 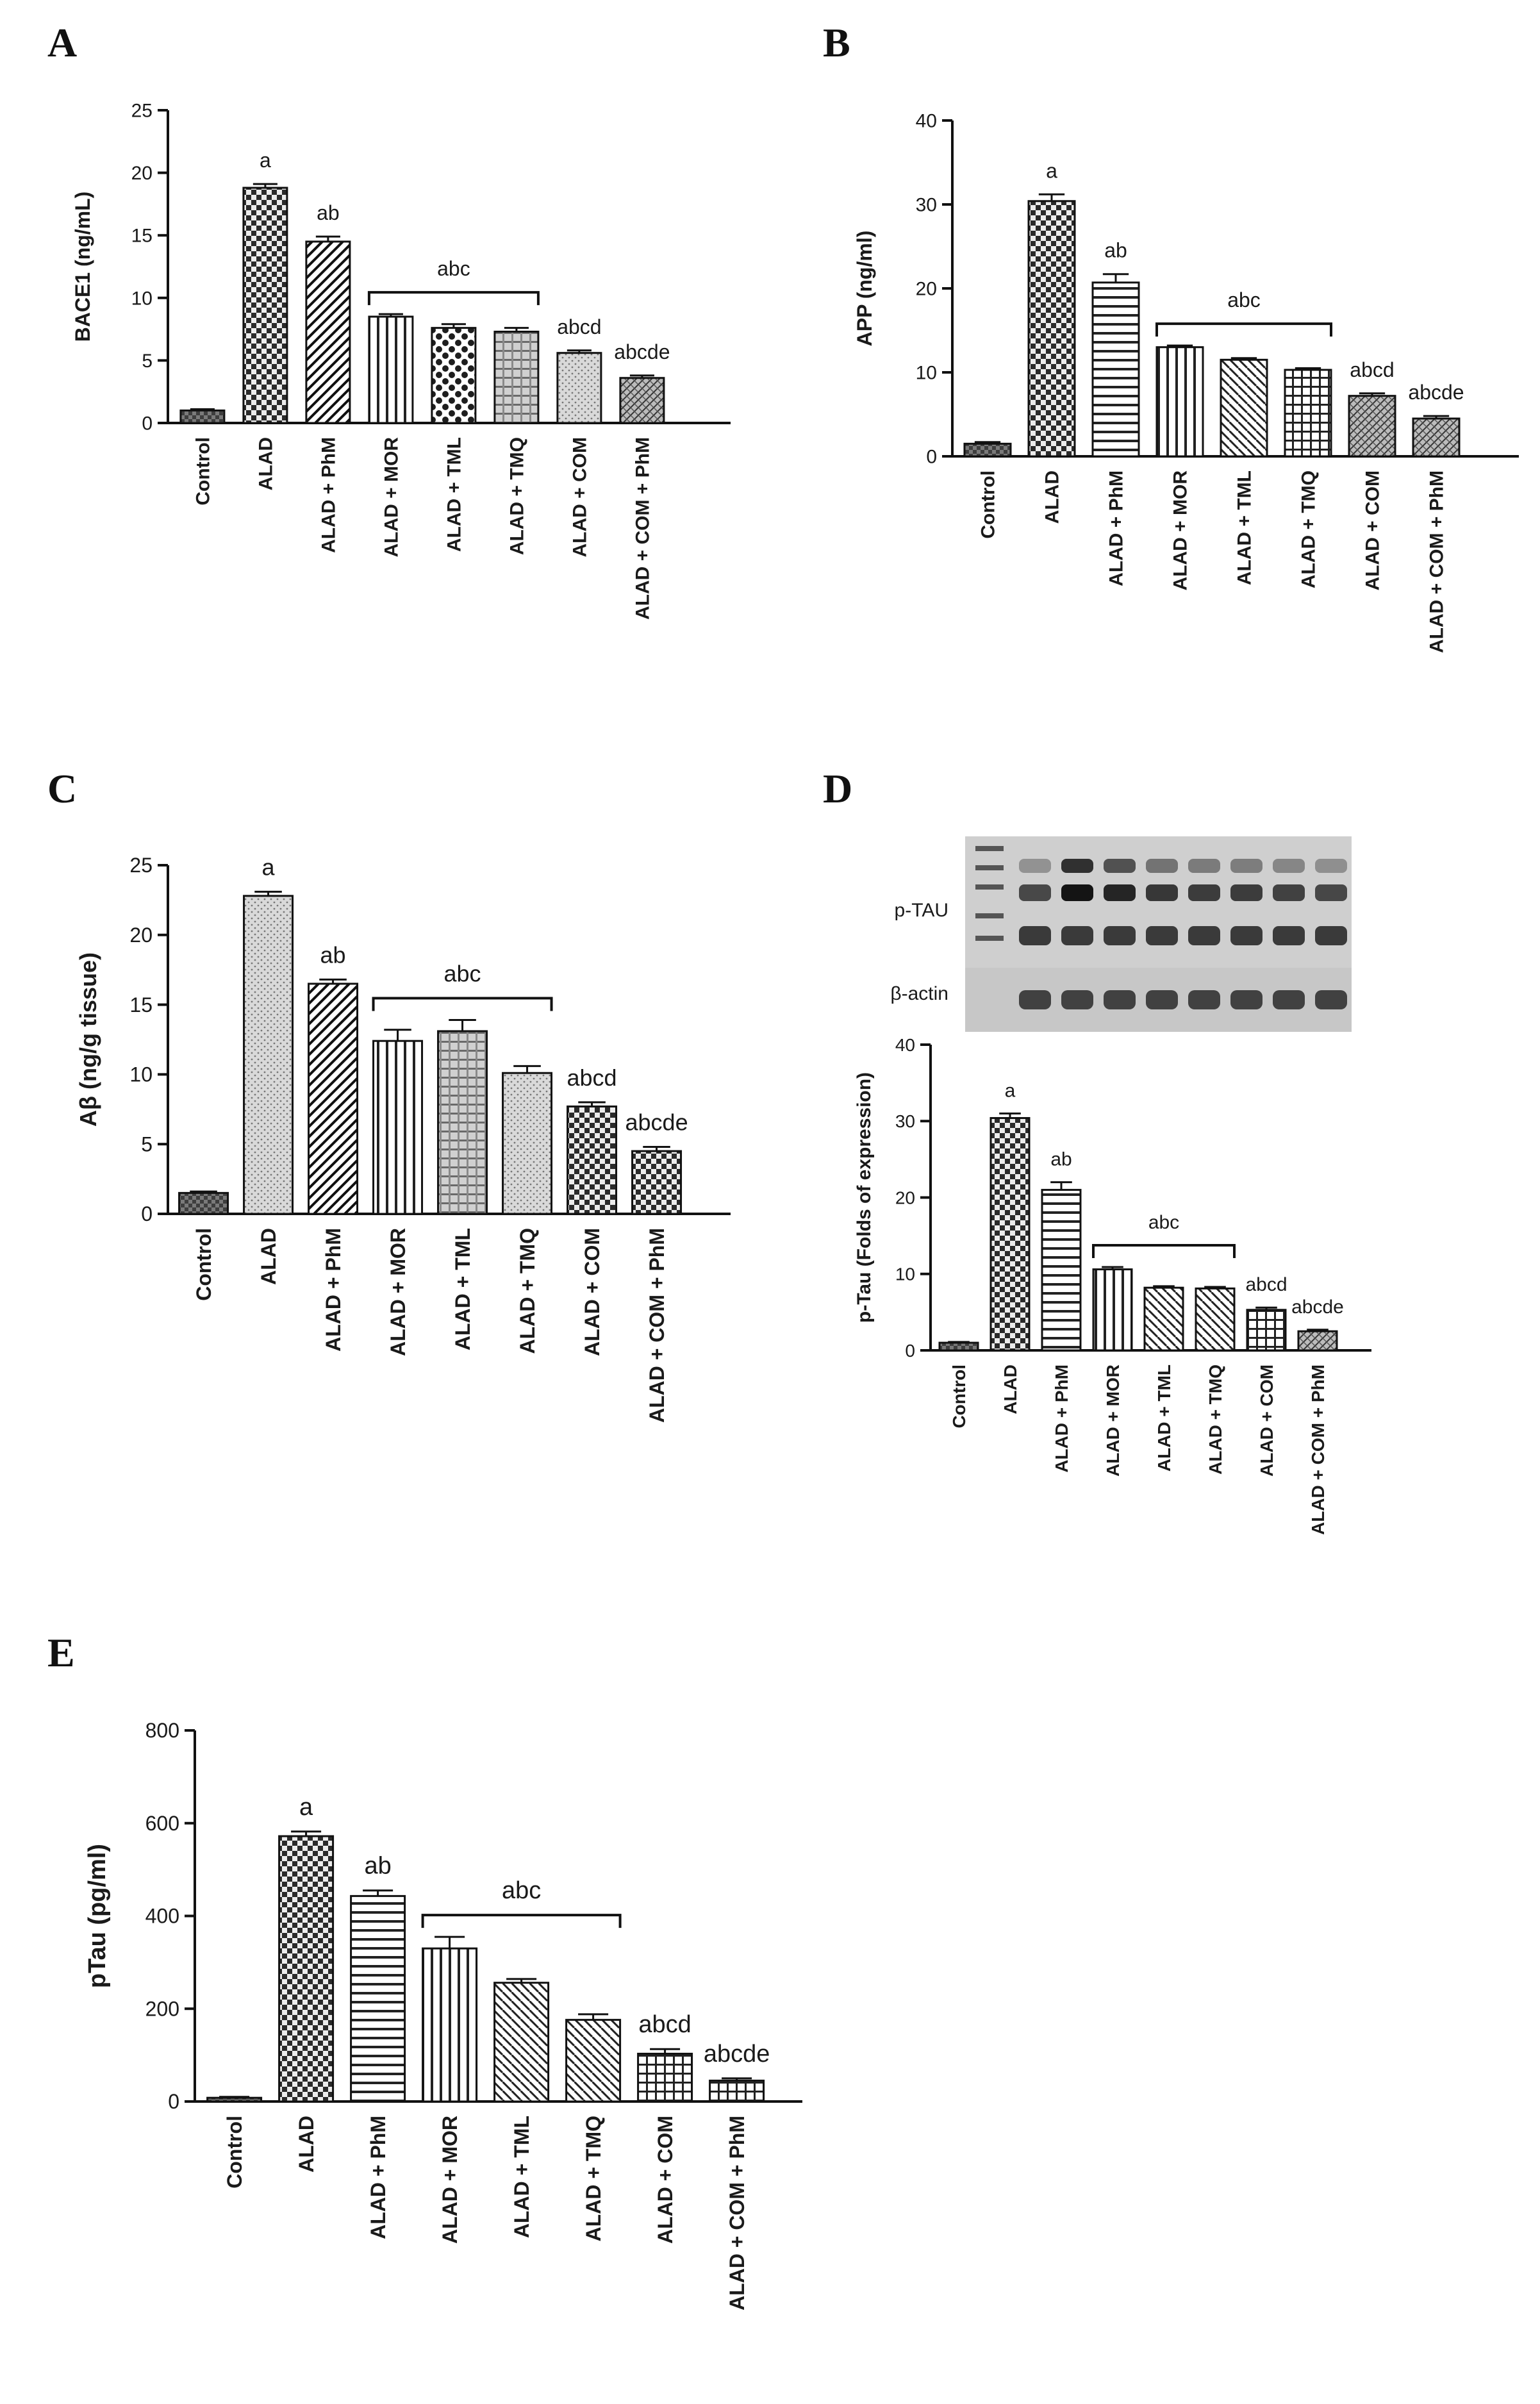 What do you see at coordinates (927, 373) in the screenshot?
I see `y-tick-label: 10` at bounding box center [927, 373].